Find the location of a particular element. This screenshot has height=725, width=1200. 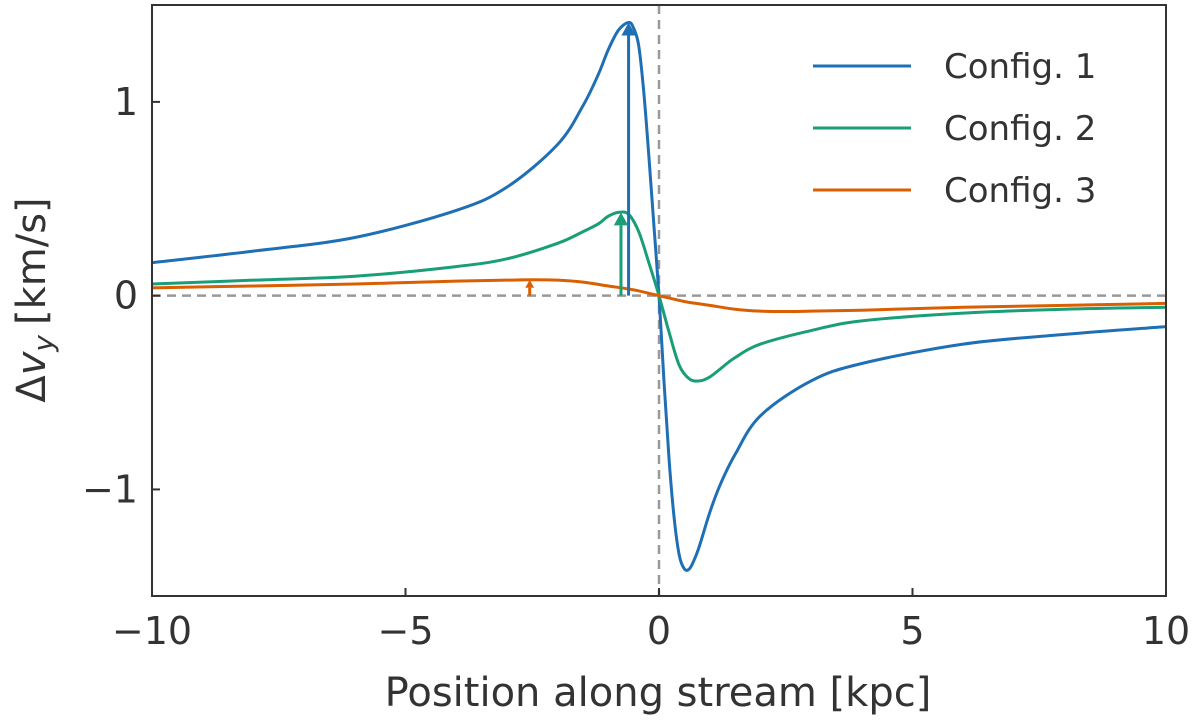

legend-item-config-3: Config. 3 is located at coordinates (954, 191).